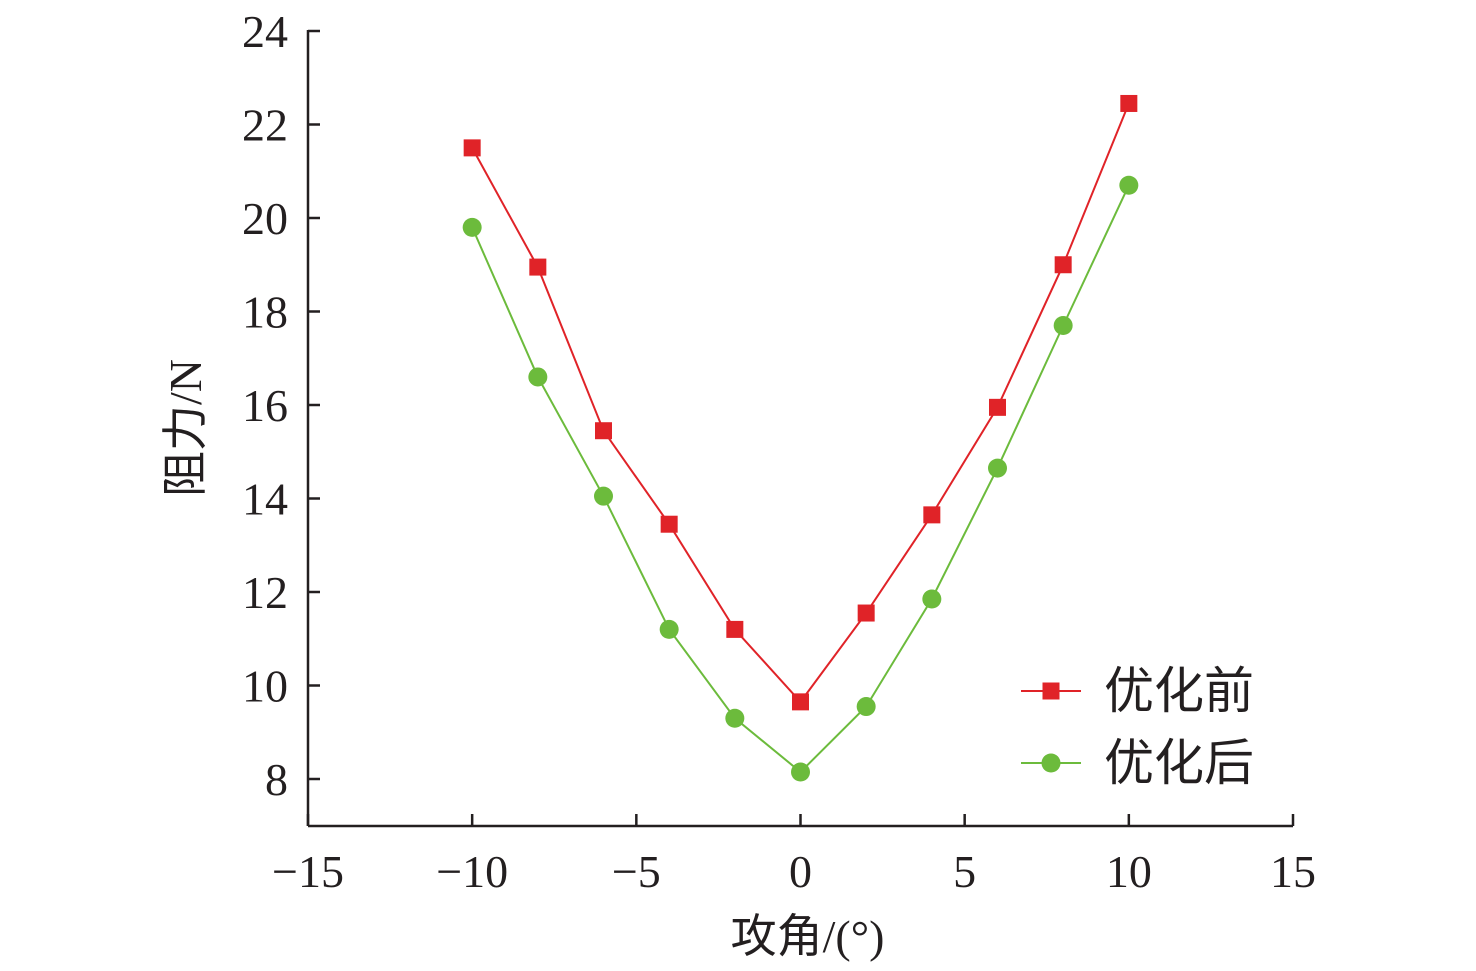 This screenshot has width=1476, height=971. I want to click on legend-label: 优化后, so click(1179, 763).